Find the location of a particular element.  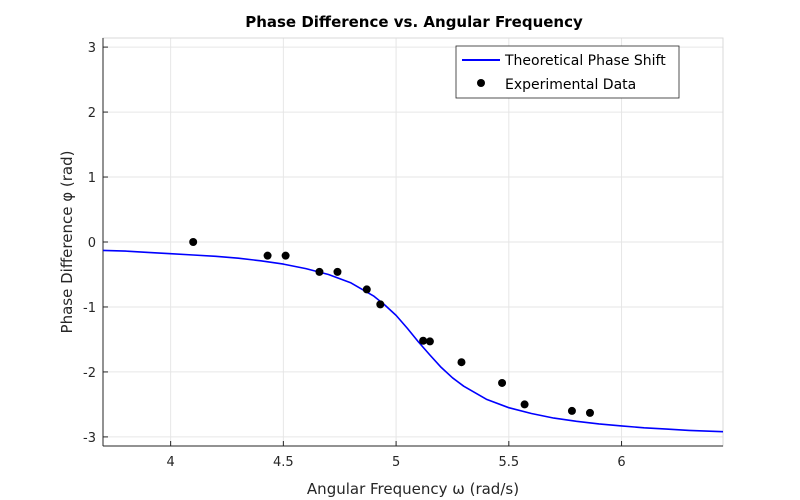

y-tick-label: 2 is located at coordinates (92, 113).